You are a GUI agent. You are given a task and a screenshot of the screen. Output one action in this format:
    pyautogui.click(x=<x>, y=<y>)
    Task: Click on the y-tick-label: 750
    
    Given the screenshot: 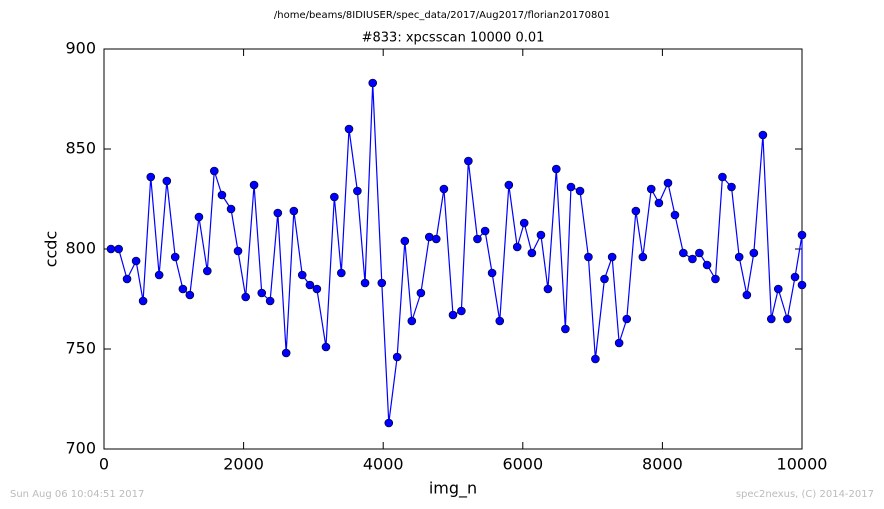 What is the action you would take?
    pyautogui.click(x=80, y=348)
    